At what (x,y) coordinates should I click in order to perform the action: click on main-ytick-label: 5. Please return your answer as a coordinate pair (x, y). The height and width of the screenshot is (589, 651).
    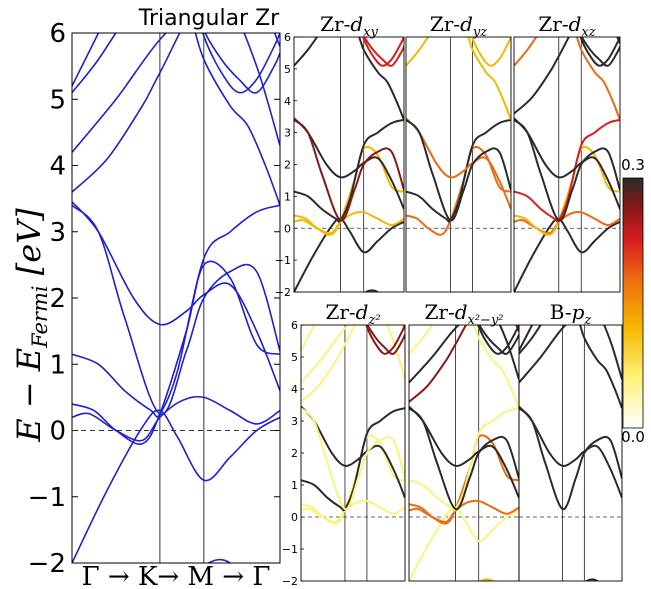
    Looking at the image, I should click on (57, 100).